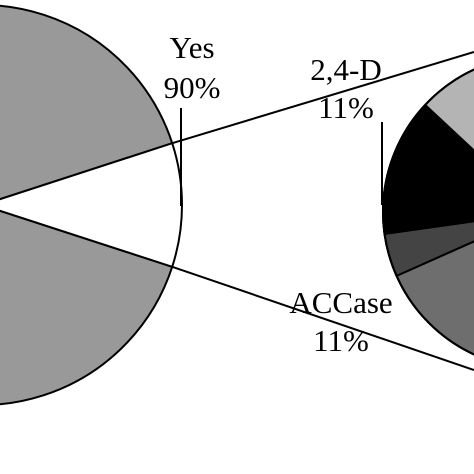  Describe the element at coordinates (340, 302) in the screenshot. I see `slice-label-accase: ACCase` at that location.